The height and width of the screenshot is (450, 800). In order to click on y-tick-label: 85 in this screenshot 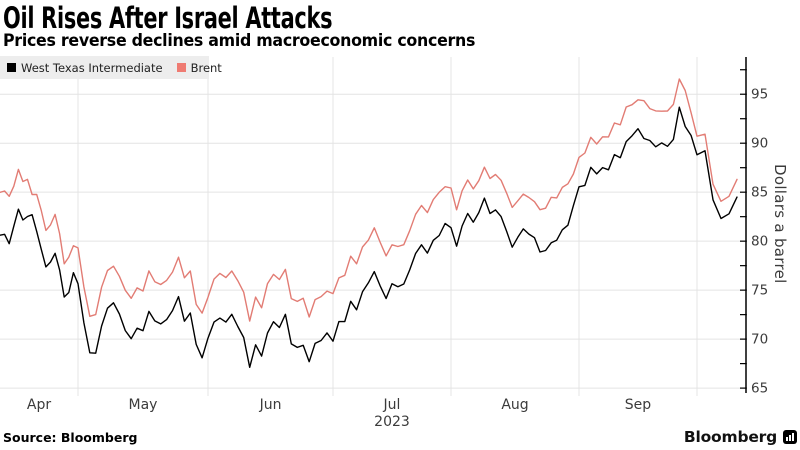, I will do `click(759, 193)`.